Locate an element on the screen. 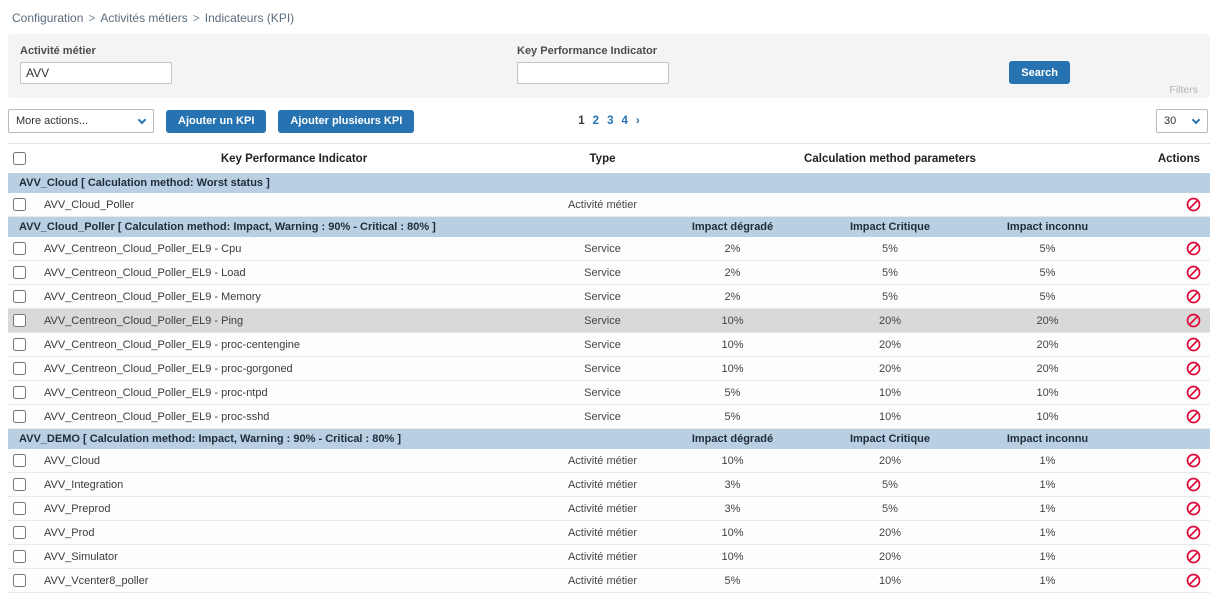  add-multiple-kpi-button: Ajouter plusieurs KPI is located at coordinates (346, 121).